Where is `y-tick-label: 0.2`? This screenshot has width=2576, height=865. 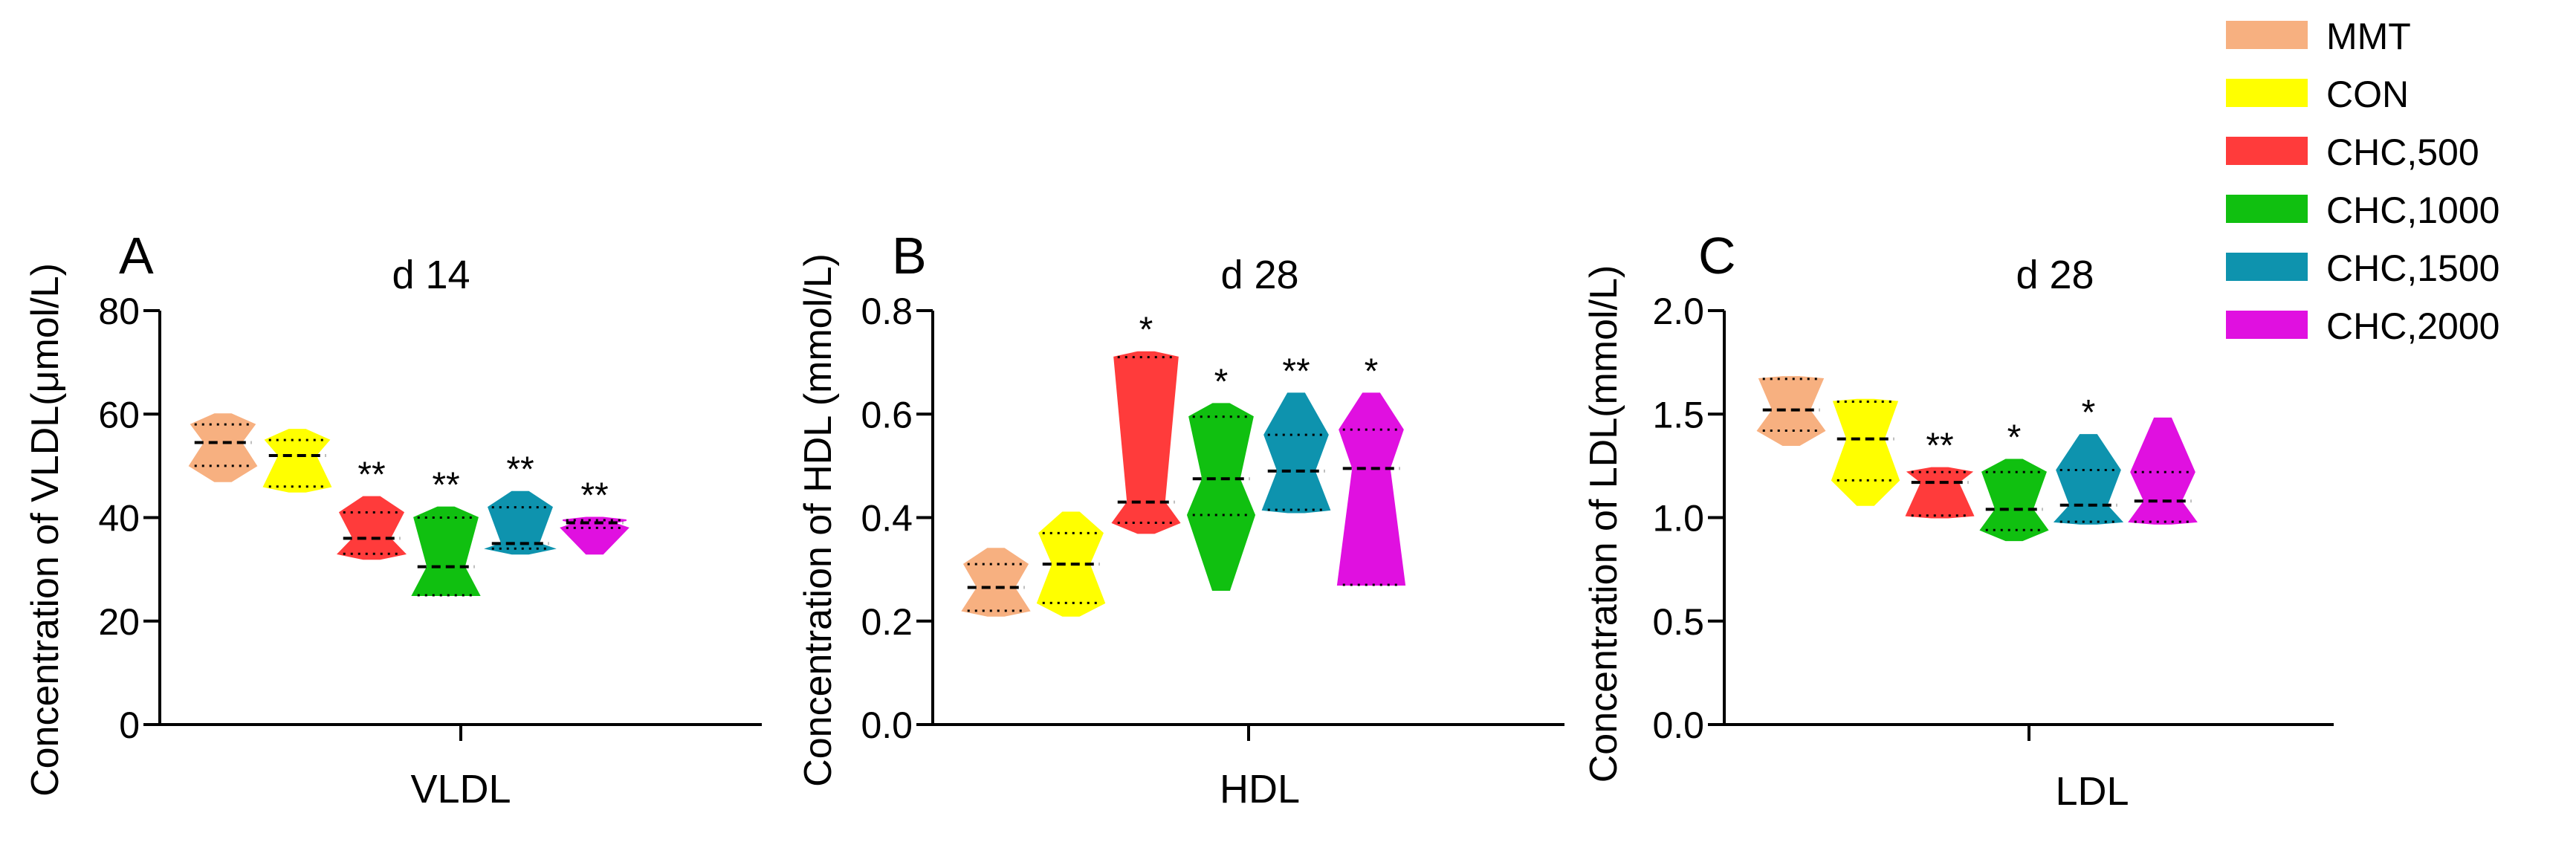
y-tick-label: 0.2 is located at coordinates (887, 622).